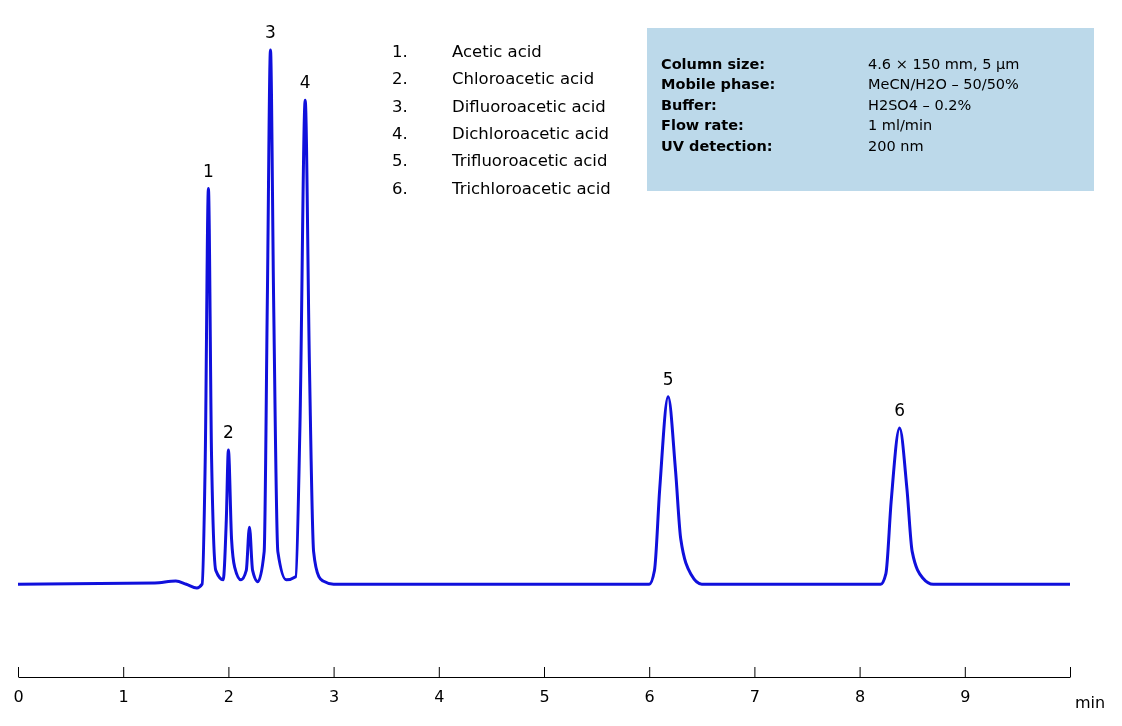  Describe the element at coordinates (544, 697) in the screenshot. I see `x-tick-label: 5` at that location.